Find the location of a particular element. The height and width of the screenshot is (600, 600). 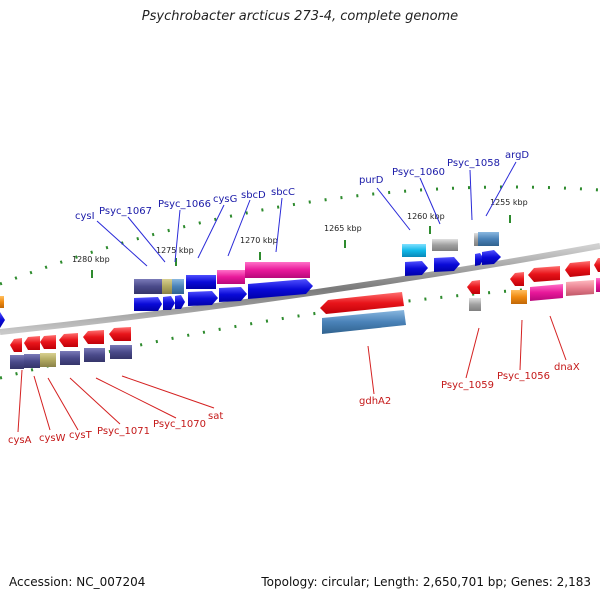

cds-arrow-psyc1059 is located at coordinates (473, 287).